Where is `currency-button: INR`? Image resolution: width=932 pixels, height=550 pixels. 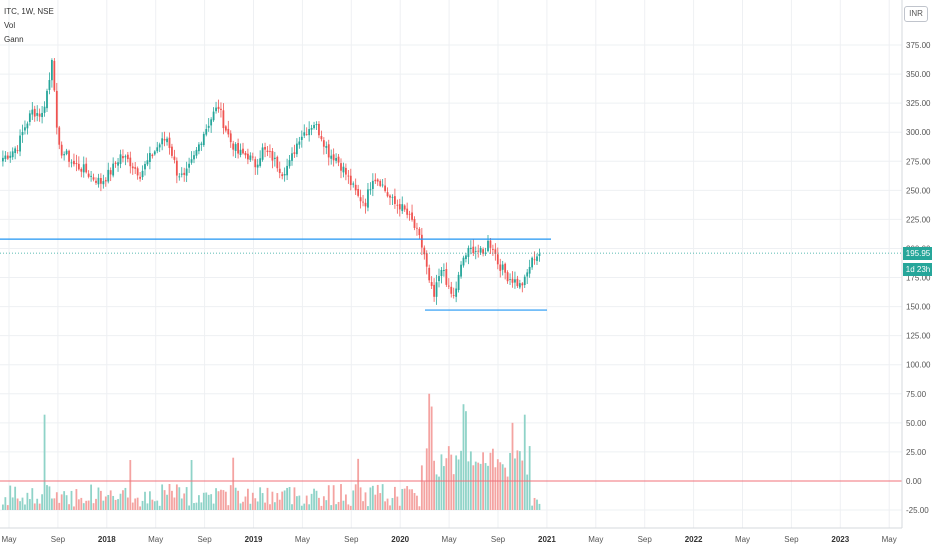 currency-button: INR is located at coordinates (916, 14).